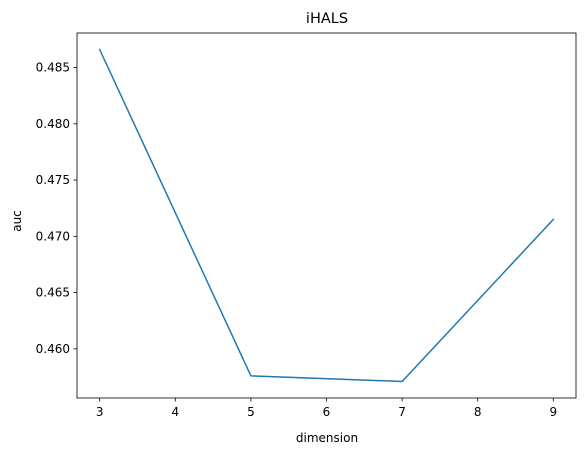  Describe the element at coordinates (53, 68) in the screenshot. I see `y-tick-label: 0.485` at that location.